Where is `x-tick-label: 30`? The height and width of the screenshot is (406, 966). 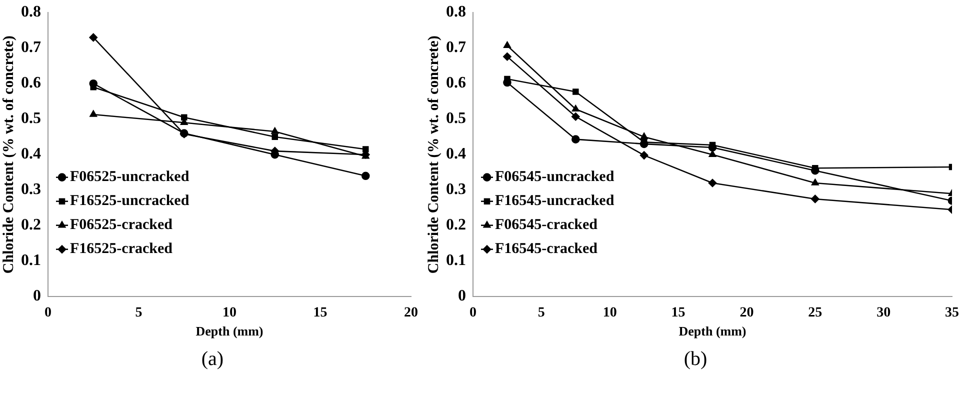 x-tick-label: 30 is located at coordinates (883, 313).